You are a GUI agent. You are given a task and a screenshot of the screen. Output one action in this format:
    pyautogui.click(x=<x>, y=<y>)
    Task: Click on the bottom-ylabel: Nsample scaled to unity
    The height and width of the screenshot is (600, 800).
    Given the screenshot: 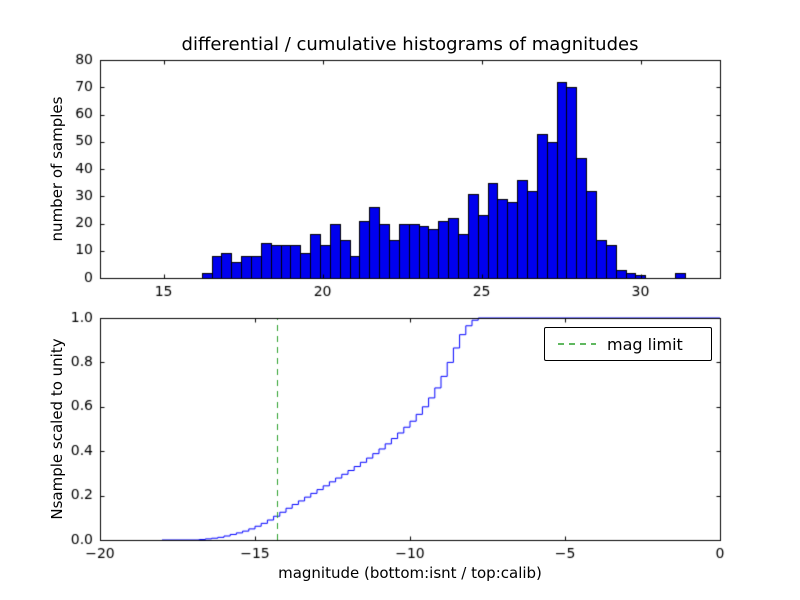 What is the action you would take?
    pyautogui.click(x=57, y=429)
    